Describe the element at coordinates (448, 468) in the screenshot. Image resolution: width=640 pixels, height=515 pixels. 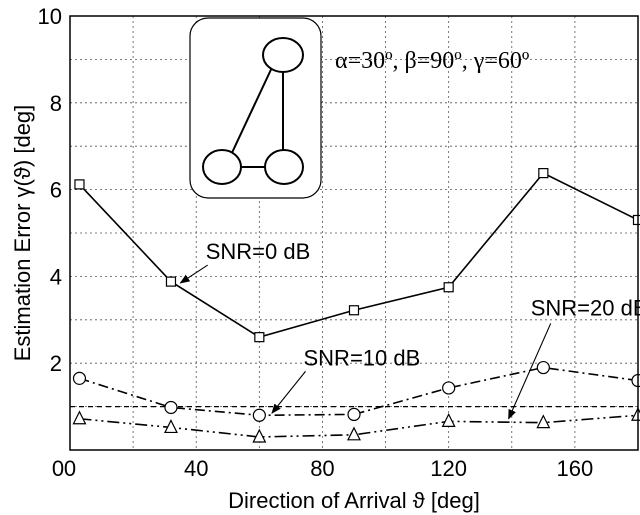
I see `x-tick-label: 120` at that location.